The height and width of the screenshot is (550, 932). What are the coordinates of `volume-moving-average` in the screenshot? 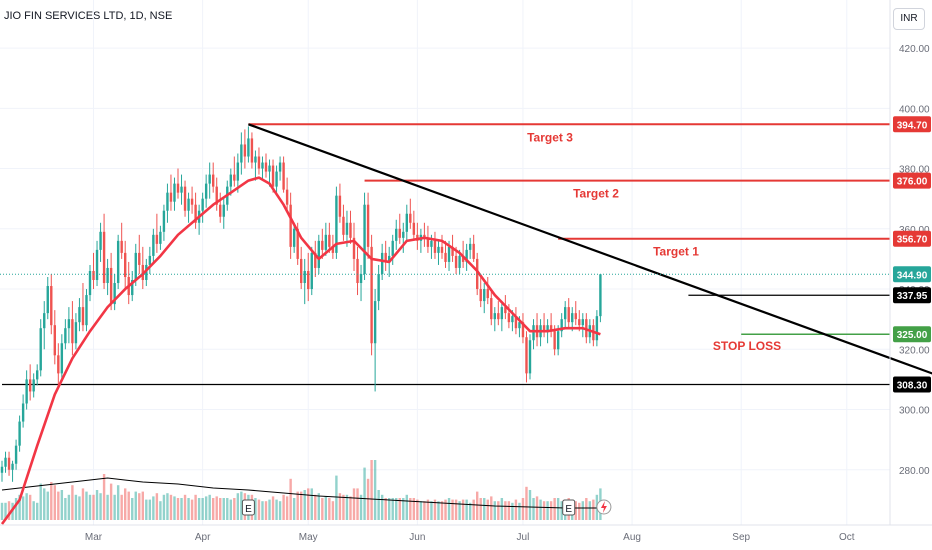 It's located at (301, 493).